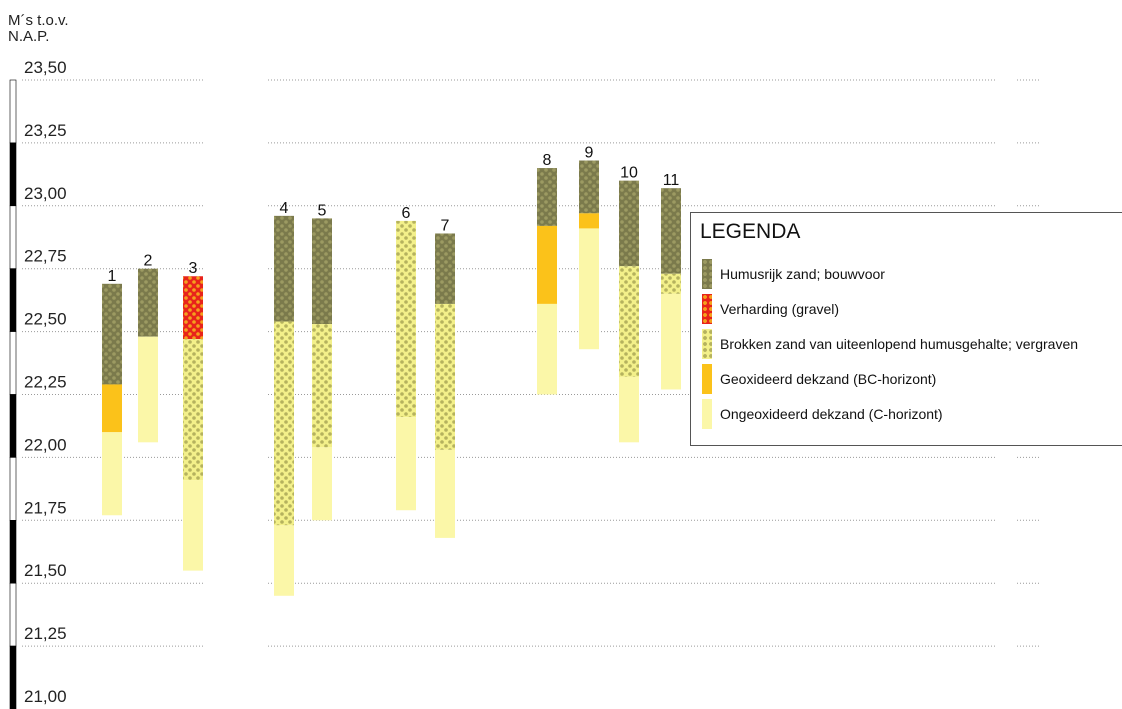 This screenshot has width=1122, height=709. Describe the element at coordinates (45, 319) in the screenshot. I see `y-tick-label: 22,50` at that location.